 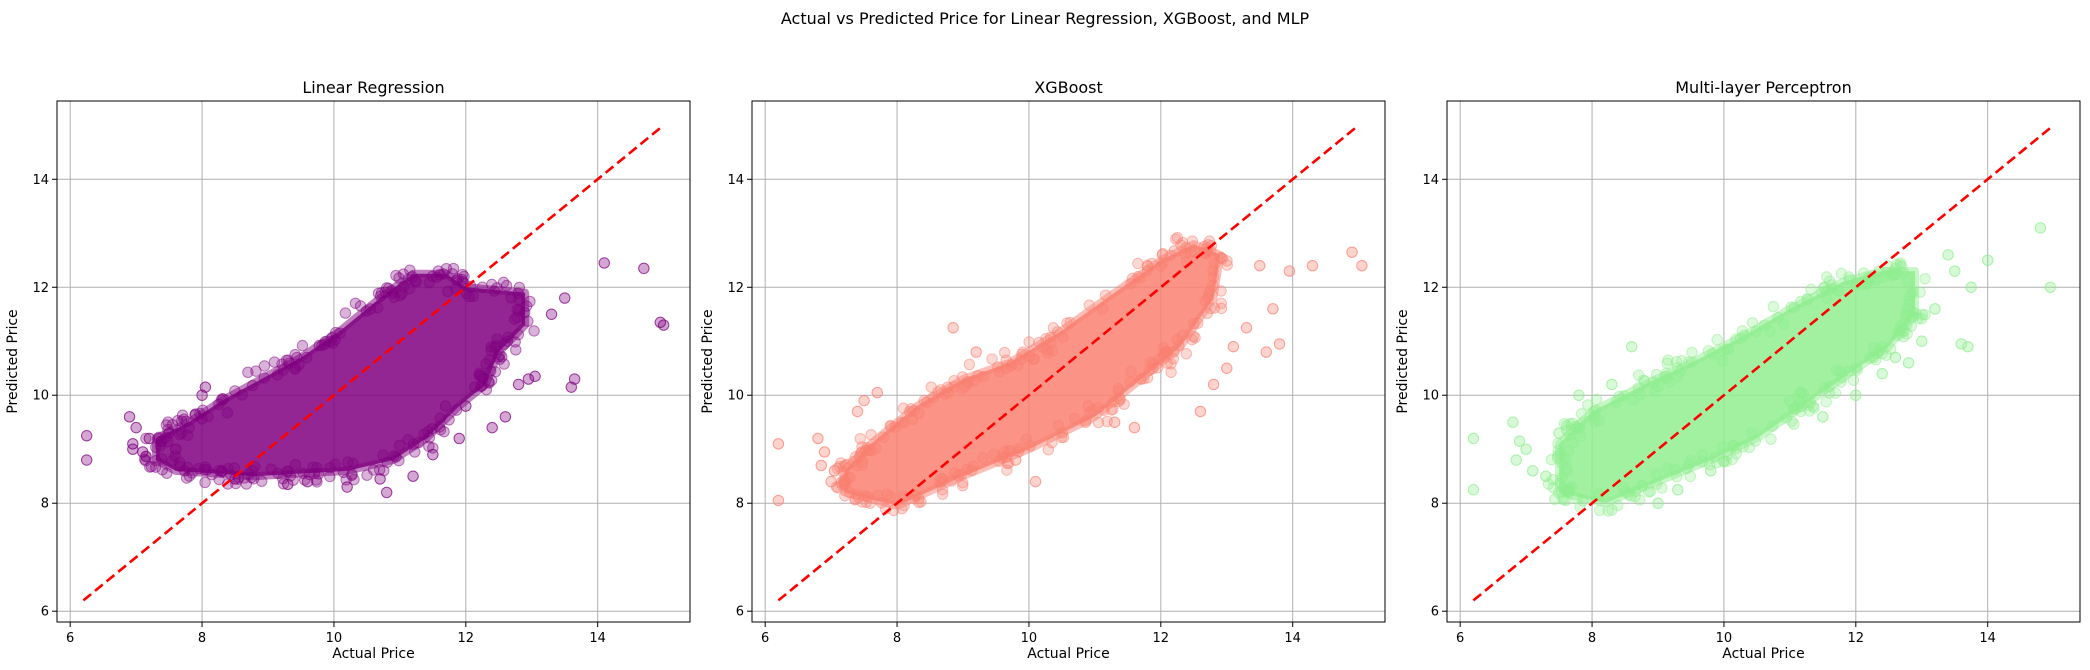 What do you see at coordinates (334, 638) in the screenshot?
I see `x-tick-label: 10` at bounding box center [334, 638].